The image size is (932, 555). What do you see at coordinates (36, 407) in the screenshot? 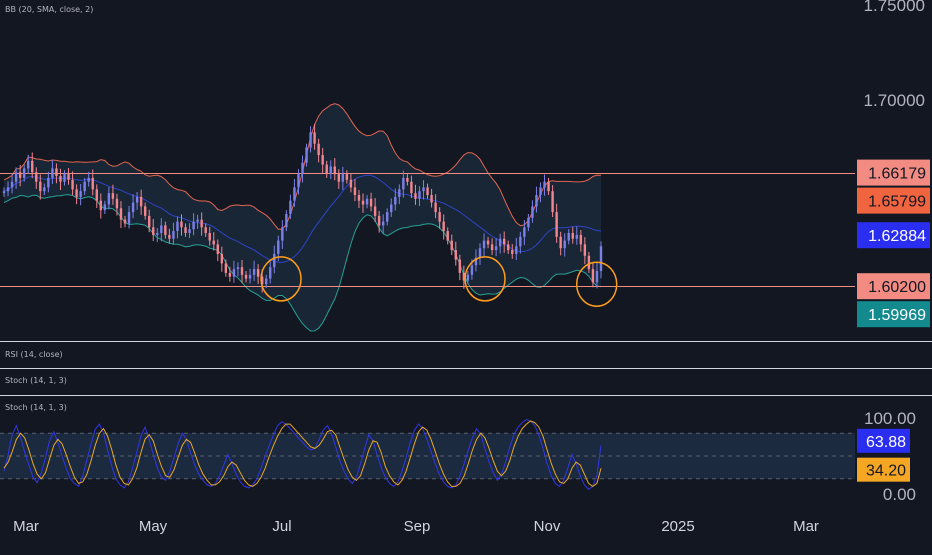
I see `stoch-indicator-label-2: Stoch (14, 1, 3)` at bounding box center [36, 407].